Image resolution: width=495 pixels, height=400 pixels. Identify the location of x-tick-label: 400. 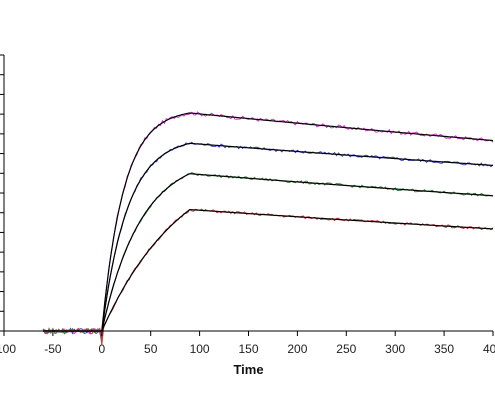
(489, 349).